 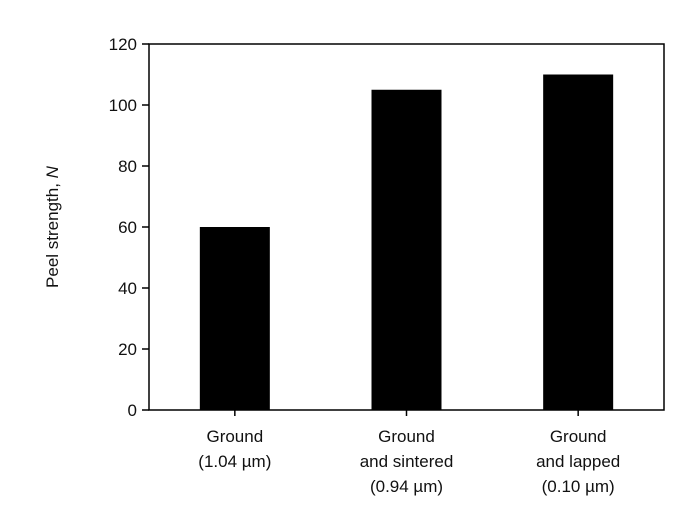 I want to click on category-label-line: (1.04 µm), so click(x=234, y=461).